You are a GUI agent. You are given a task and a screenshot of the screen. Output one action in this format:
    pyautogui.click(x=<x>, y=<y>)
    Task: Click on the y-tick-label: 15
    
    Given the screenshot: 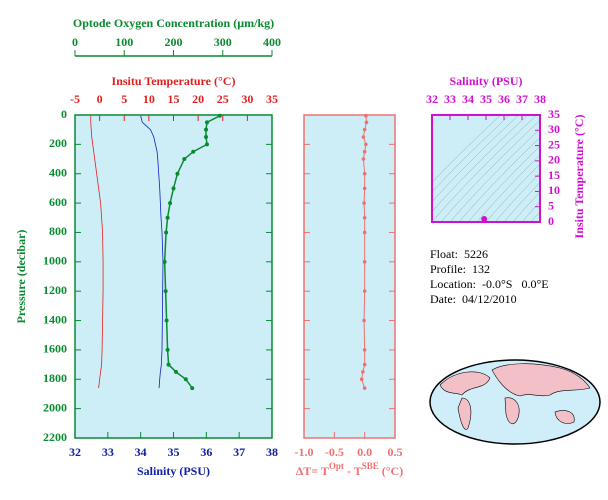 What is the action you would take?
    pyautogui.click(x=554, y=175)
    